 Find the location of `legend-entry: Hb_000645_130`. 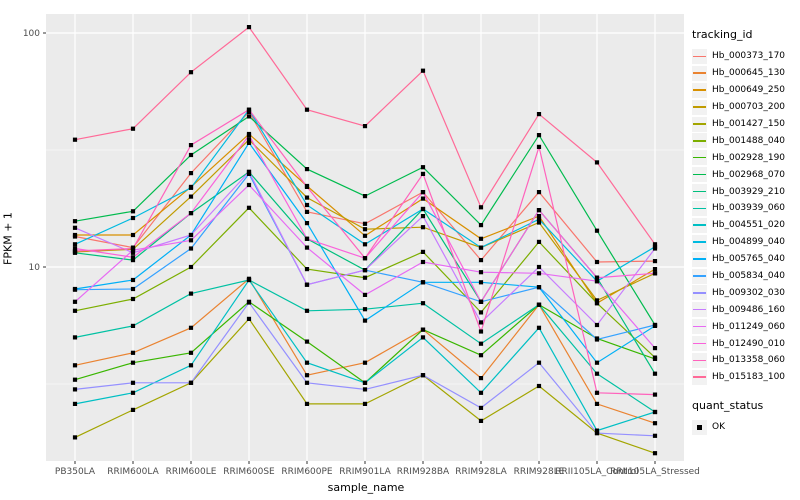

legend-entry: Hb_000645_130 is located at coordinates (746, 73).